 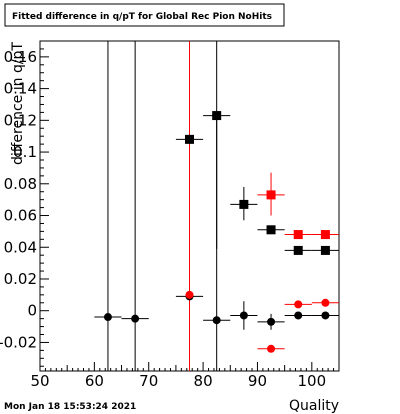 What do you see at coordinates (148, 381) in the screenshot?
I see `x-tick-label: 70` at bounding box center [148, 381].